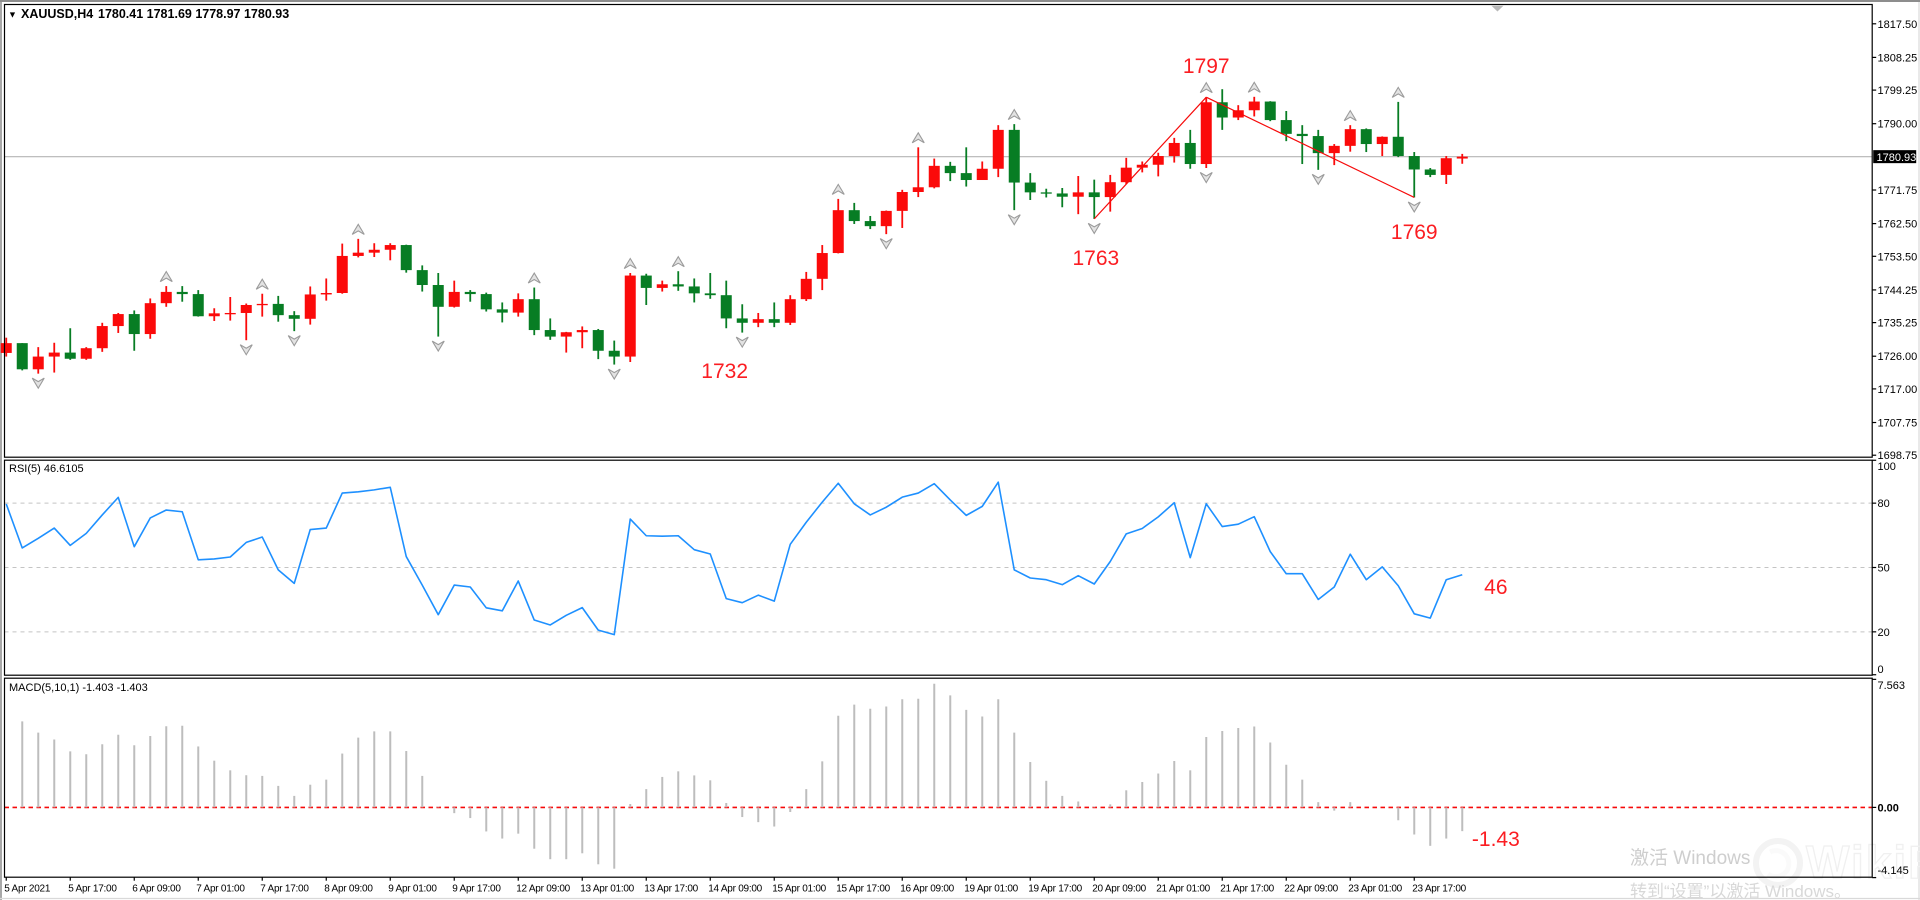  Describe the element at coordinates (220, 889) in the screenshot. I see `time-axis-label: 7 Apr 01:00` at that location.